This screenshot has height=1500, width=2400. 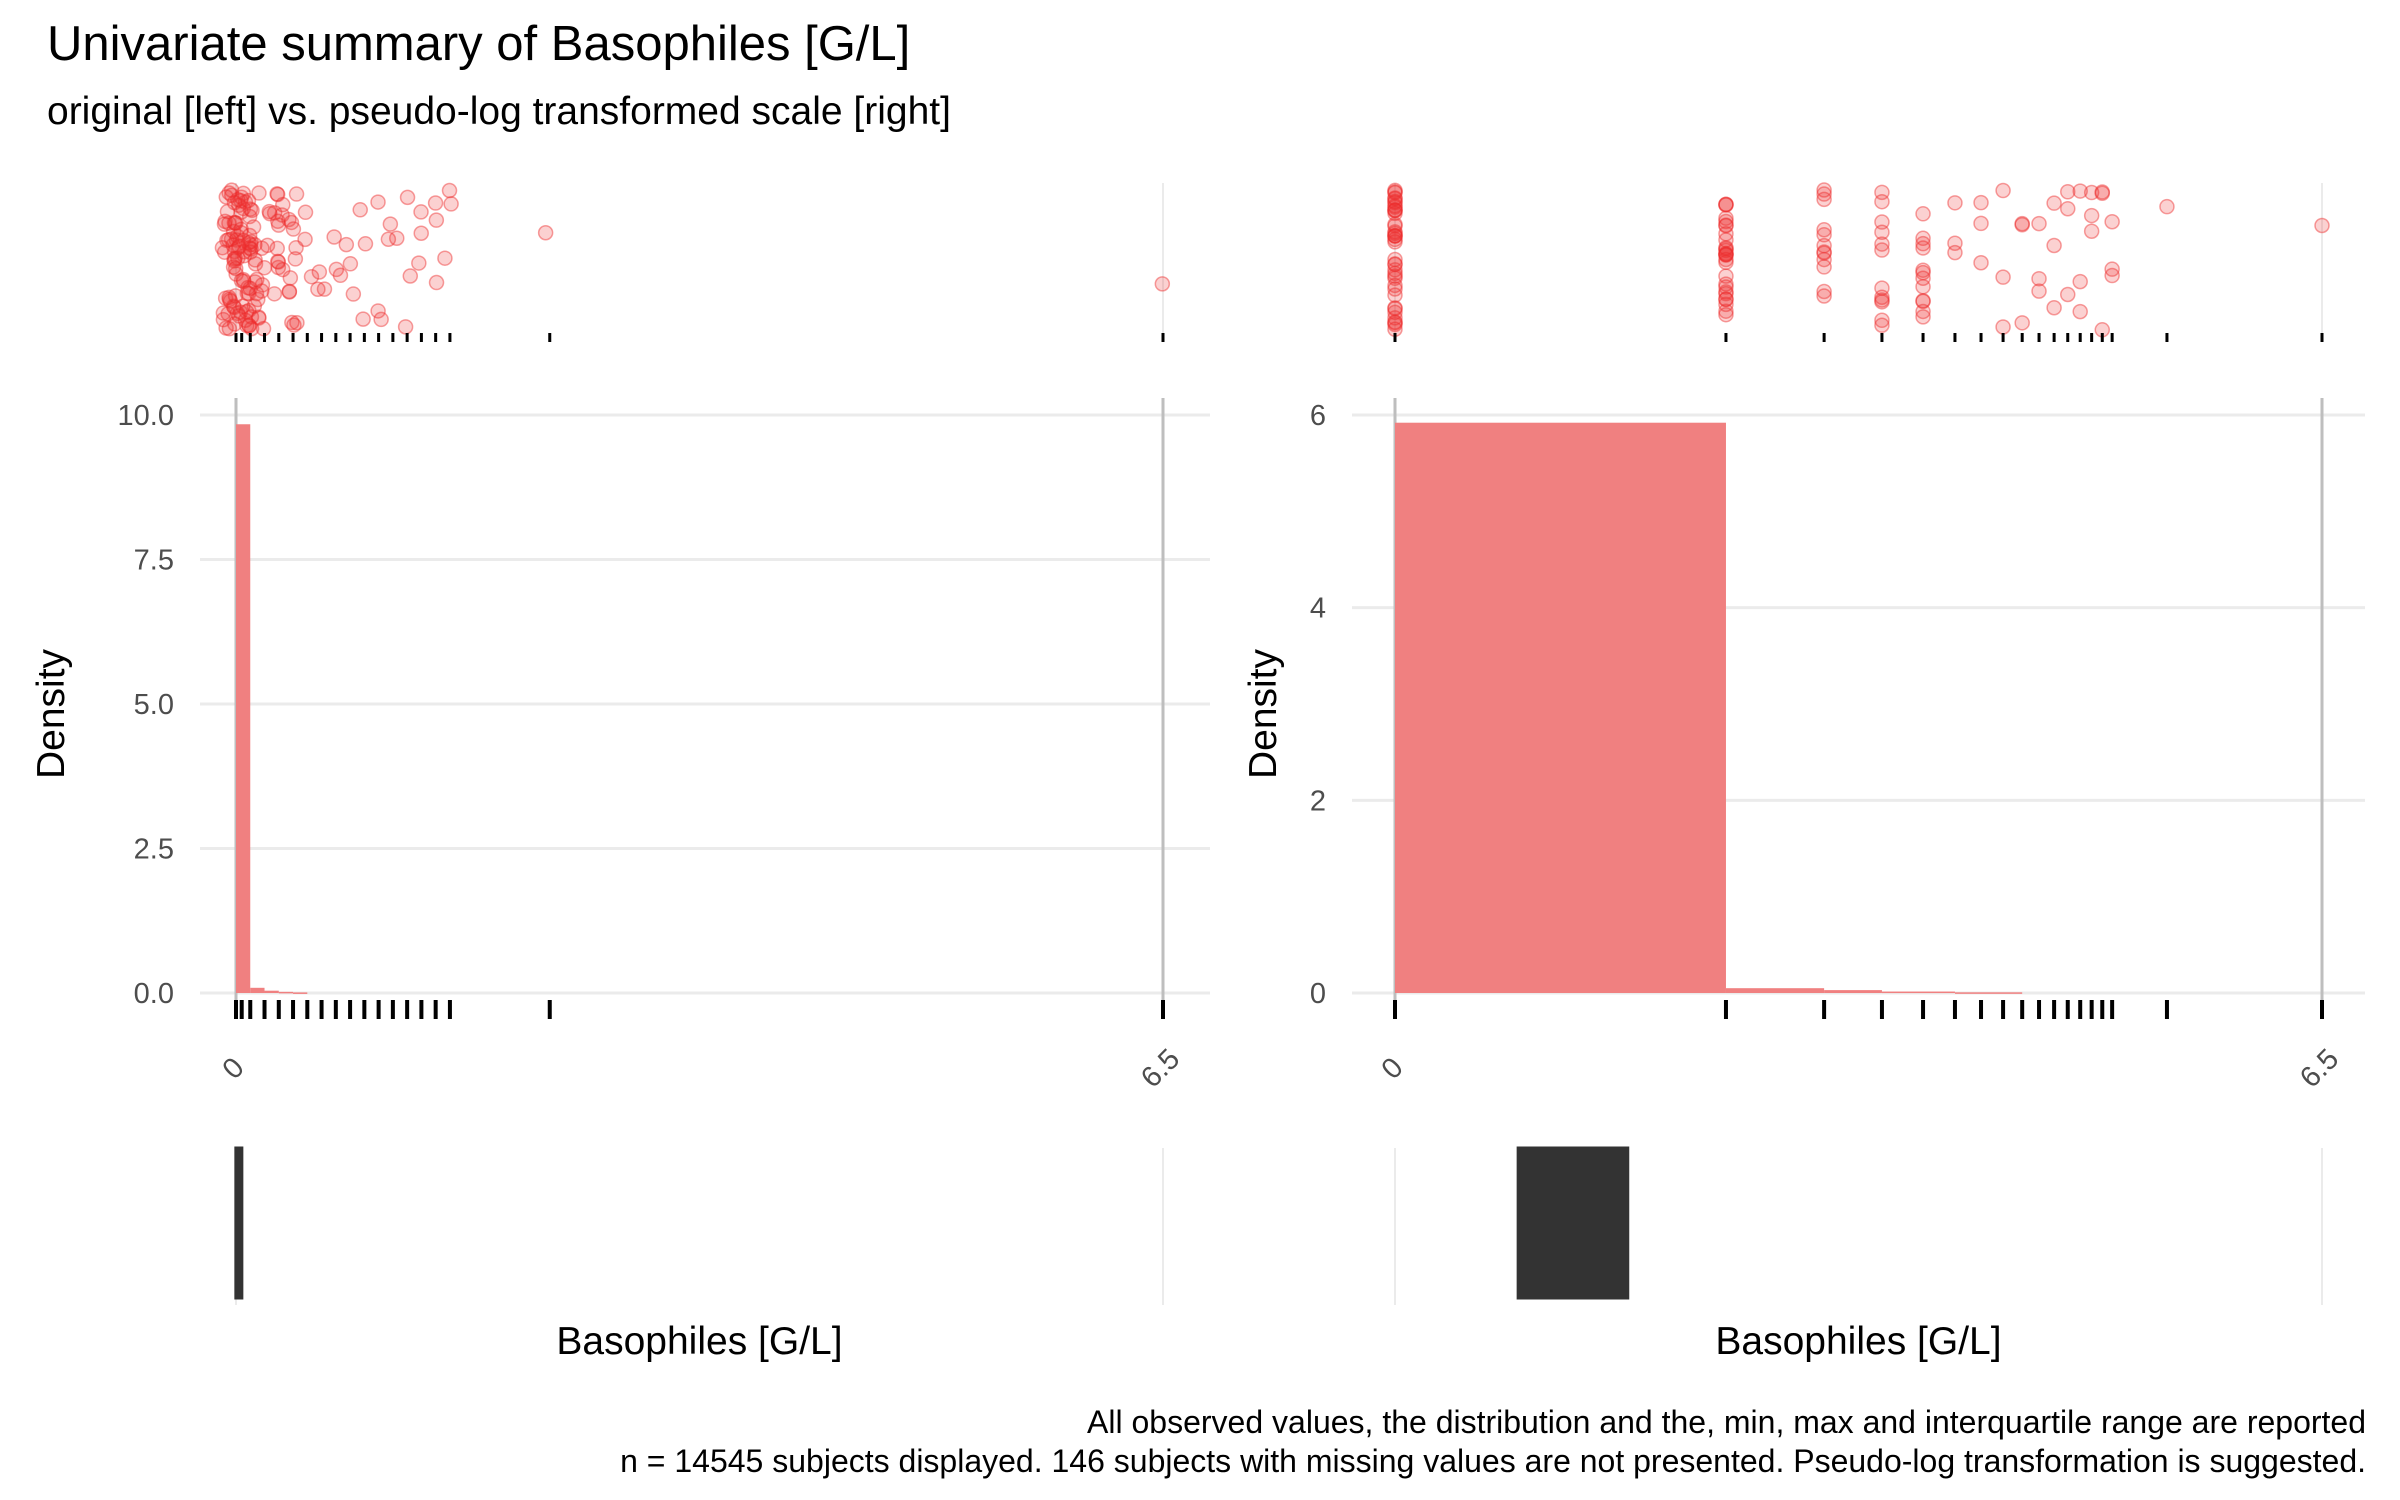 I want to click on x-tick-label: 0, so click(x=1393, y=1069).